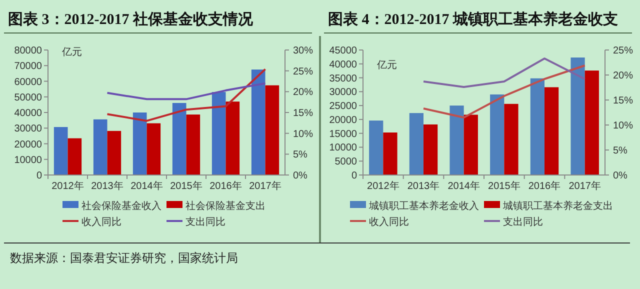 The height and width of the screenshot is (289, 640). I want to click on chart-title: 图表 4：2012-2017 城镇职工基本养老金收支, so click(473, 19).